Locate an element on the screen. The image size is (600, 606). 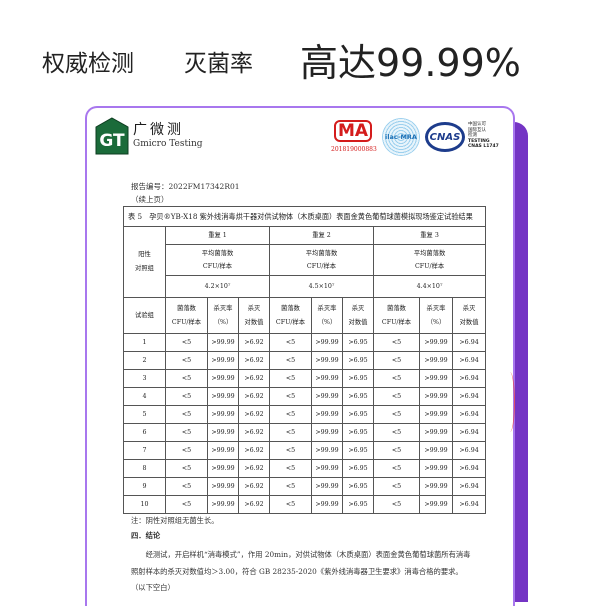
continued-label: （续上页） is located at coordinates (150, 199).